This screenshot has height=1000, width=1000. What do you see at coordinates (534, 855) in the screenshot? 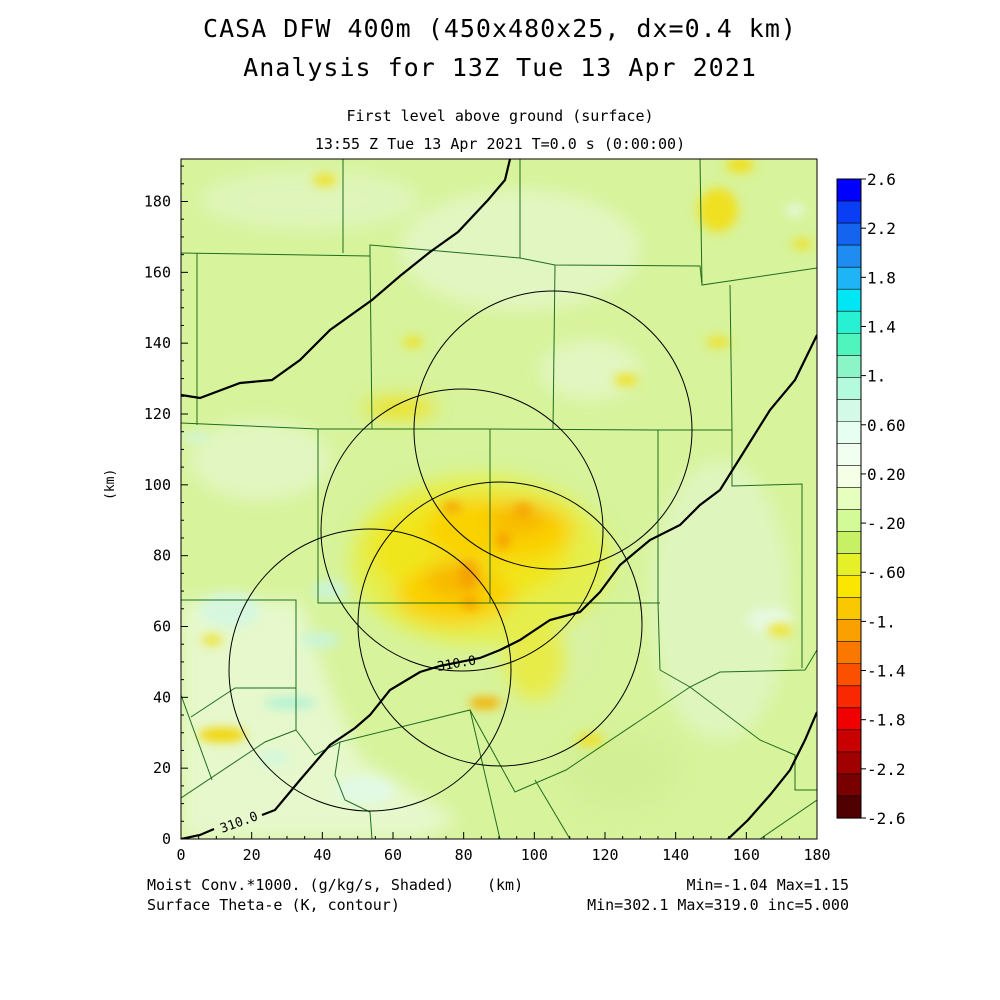
I see `x-tick-label: 100` at bounding box center [534, 855].